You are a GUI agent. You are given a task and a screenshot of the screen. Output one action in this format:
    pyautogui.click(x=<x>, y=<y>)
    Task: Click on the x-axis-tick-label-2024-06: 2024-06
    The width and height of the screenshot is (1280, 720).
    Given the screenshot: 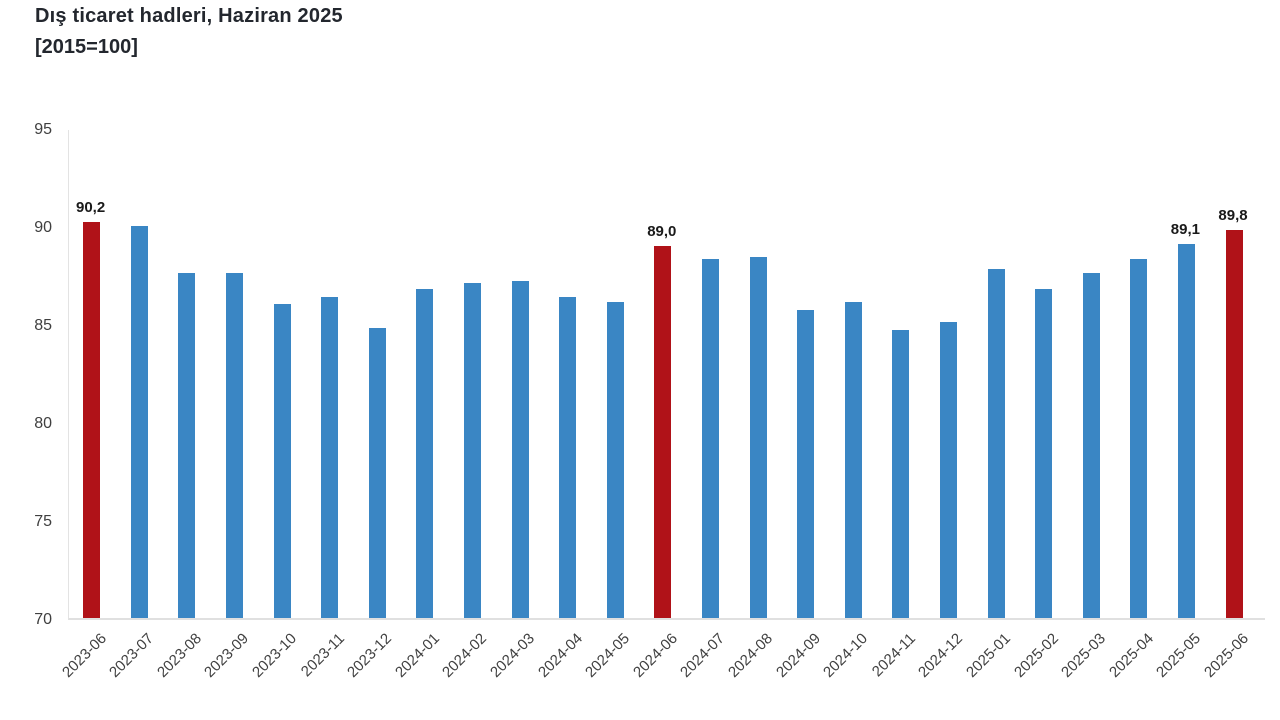 What is the action you would take?
    pyautogui.click(x=655, y=655)
    